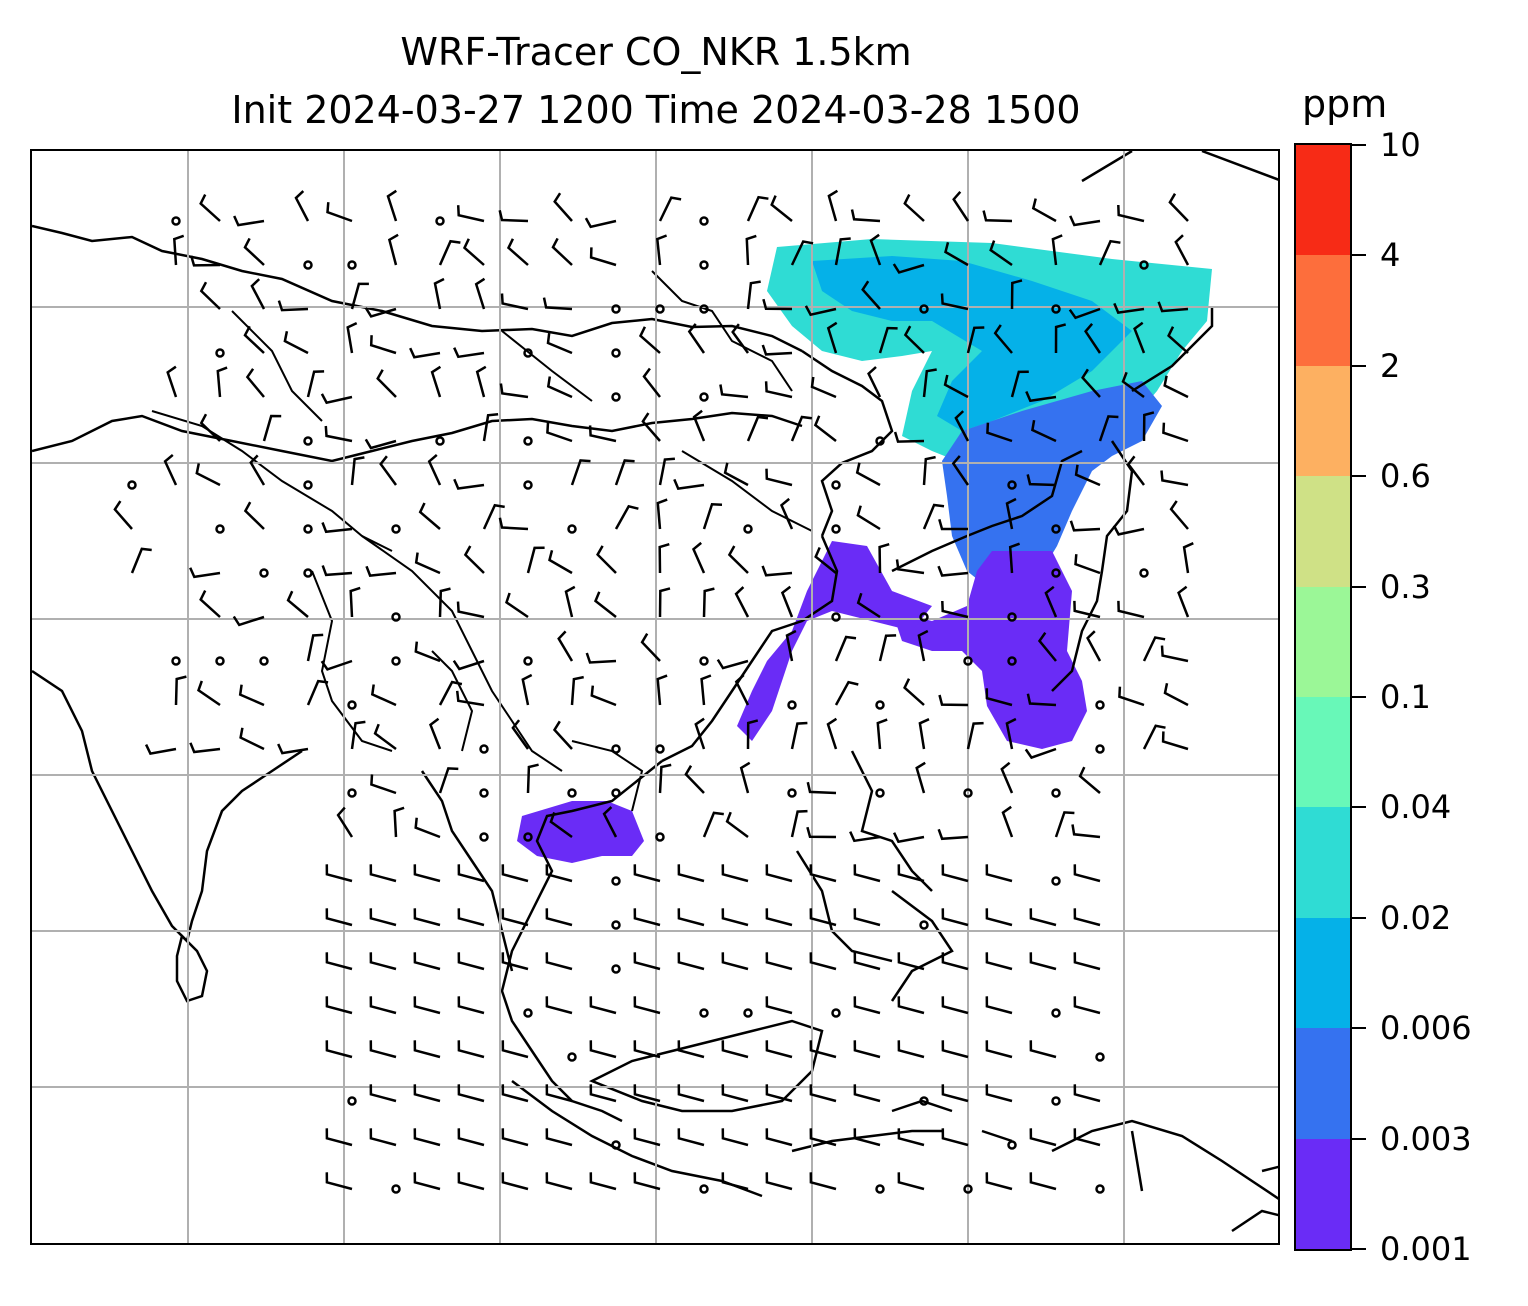  Describe the element at coordinates (656, 52) in the screenshot. I see `figure-title-line1: WRF-Tracer CO_NKR 1.5km` at that location.